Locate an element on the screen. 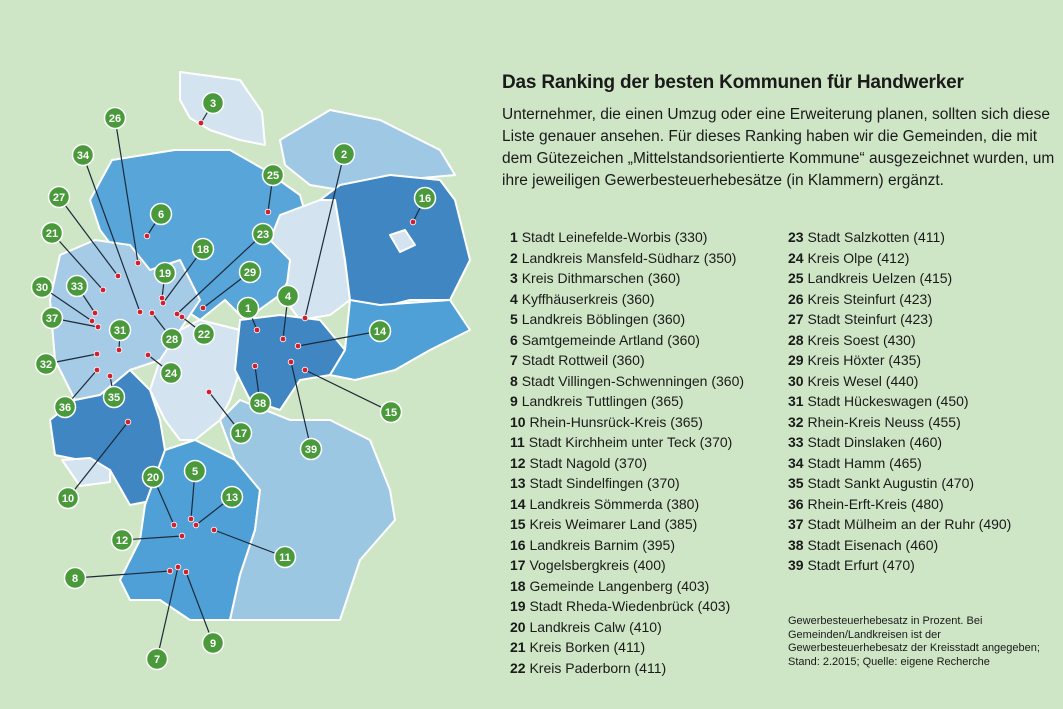 This screenshot has height=709, width=1063. map-marker: 17 is located at coordinates (229, 416).